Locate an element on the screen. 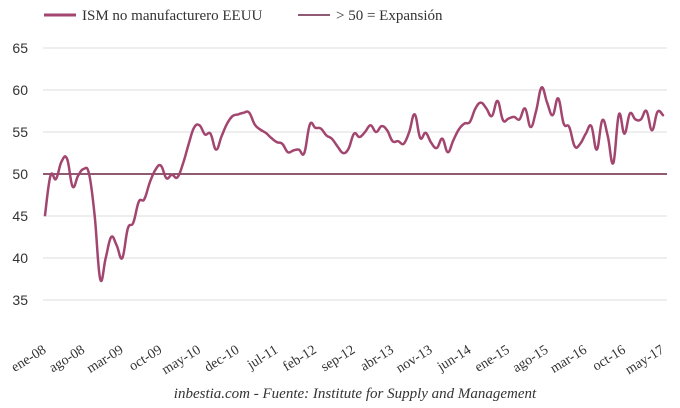 The height and width of the screenshot is (408, 680). x-tick-label: jun-14 is located at coordinates (454, 359).